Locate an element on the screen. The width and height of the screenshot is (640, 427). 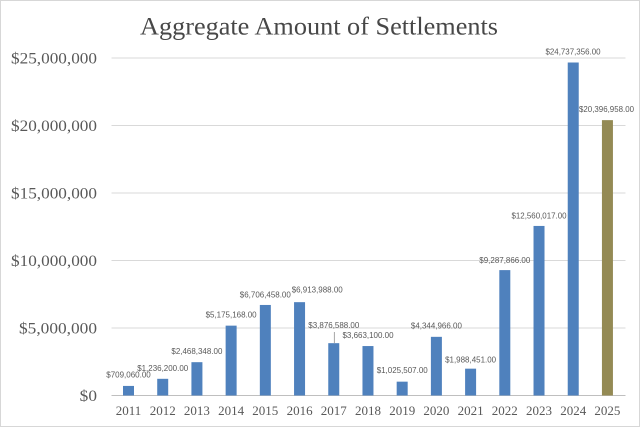
svg-text: $20,000,000 is located at coordinates (54, 126).